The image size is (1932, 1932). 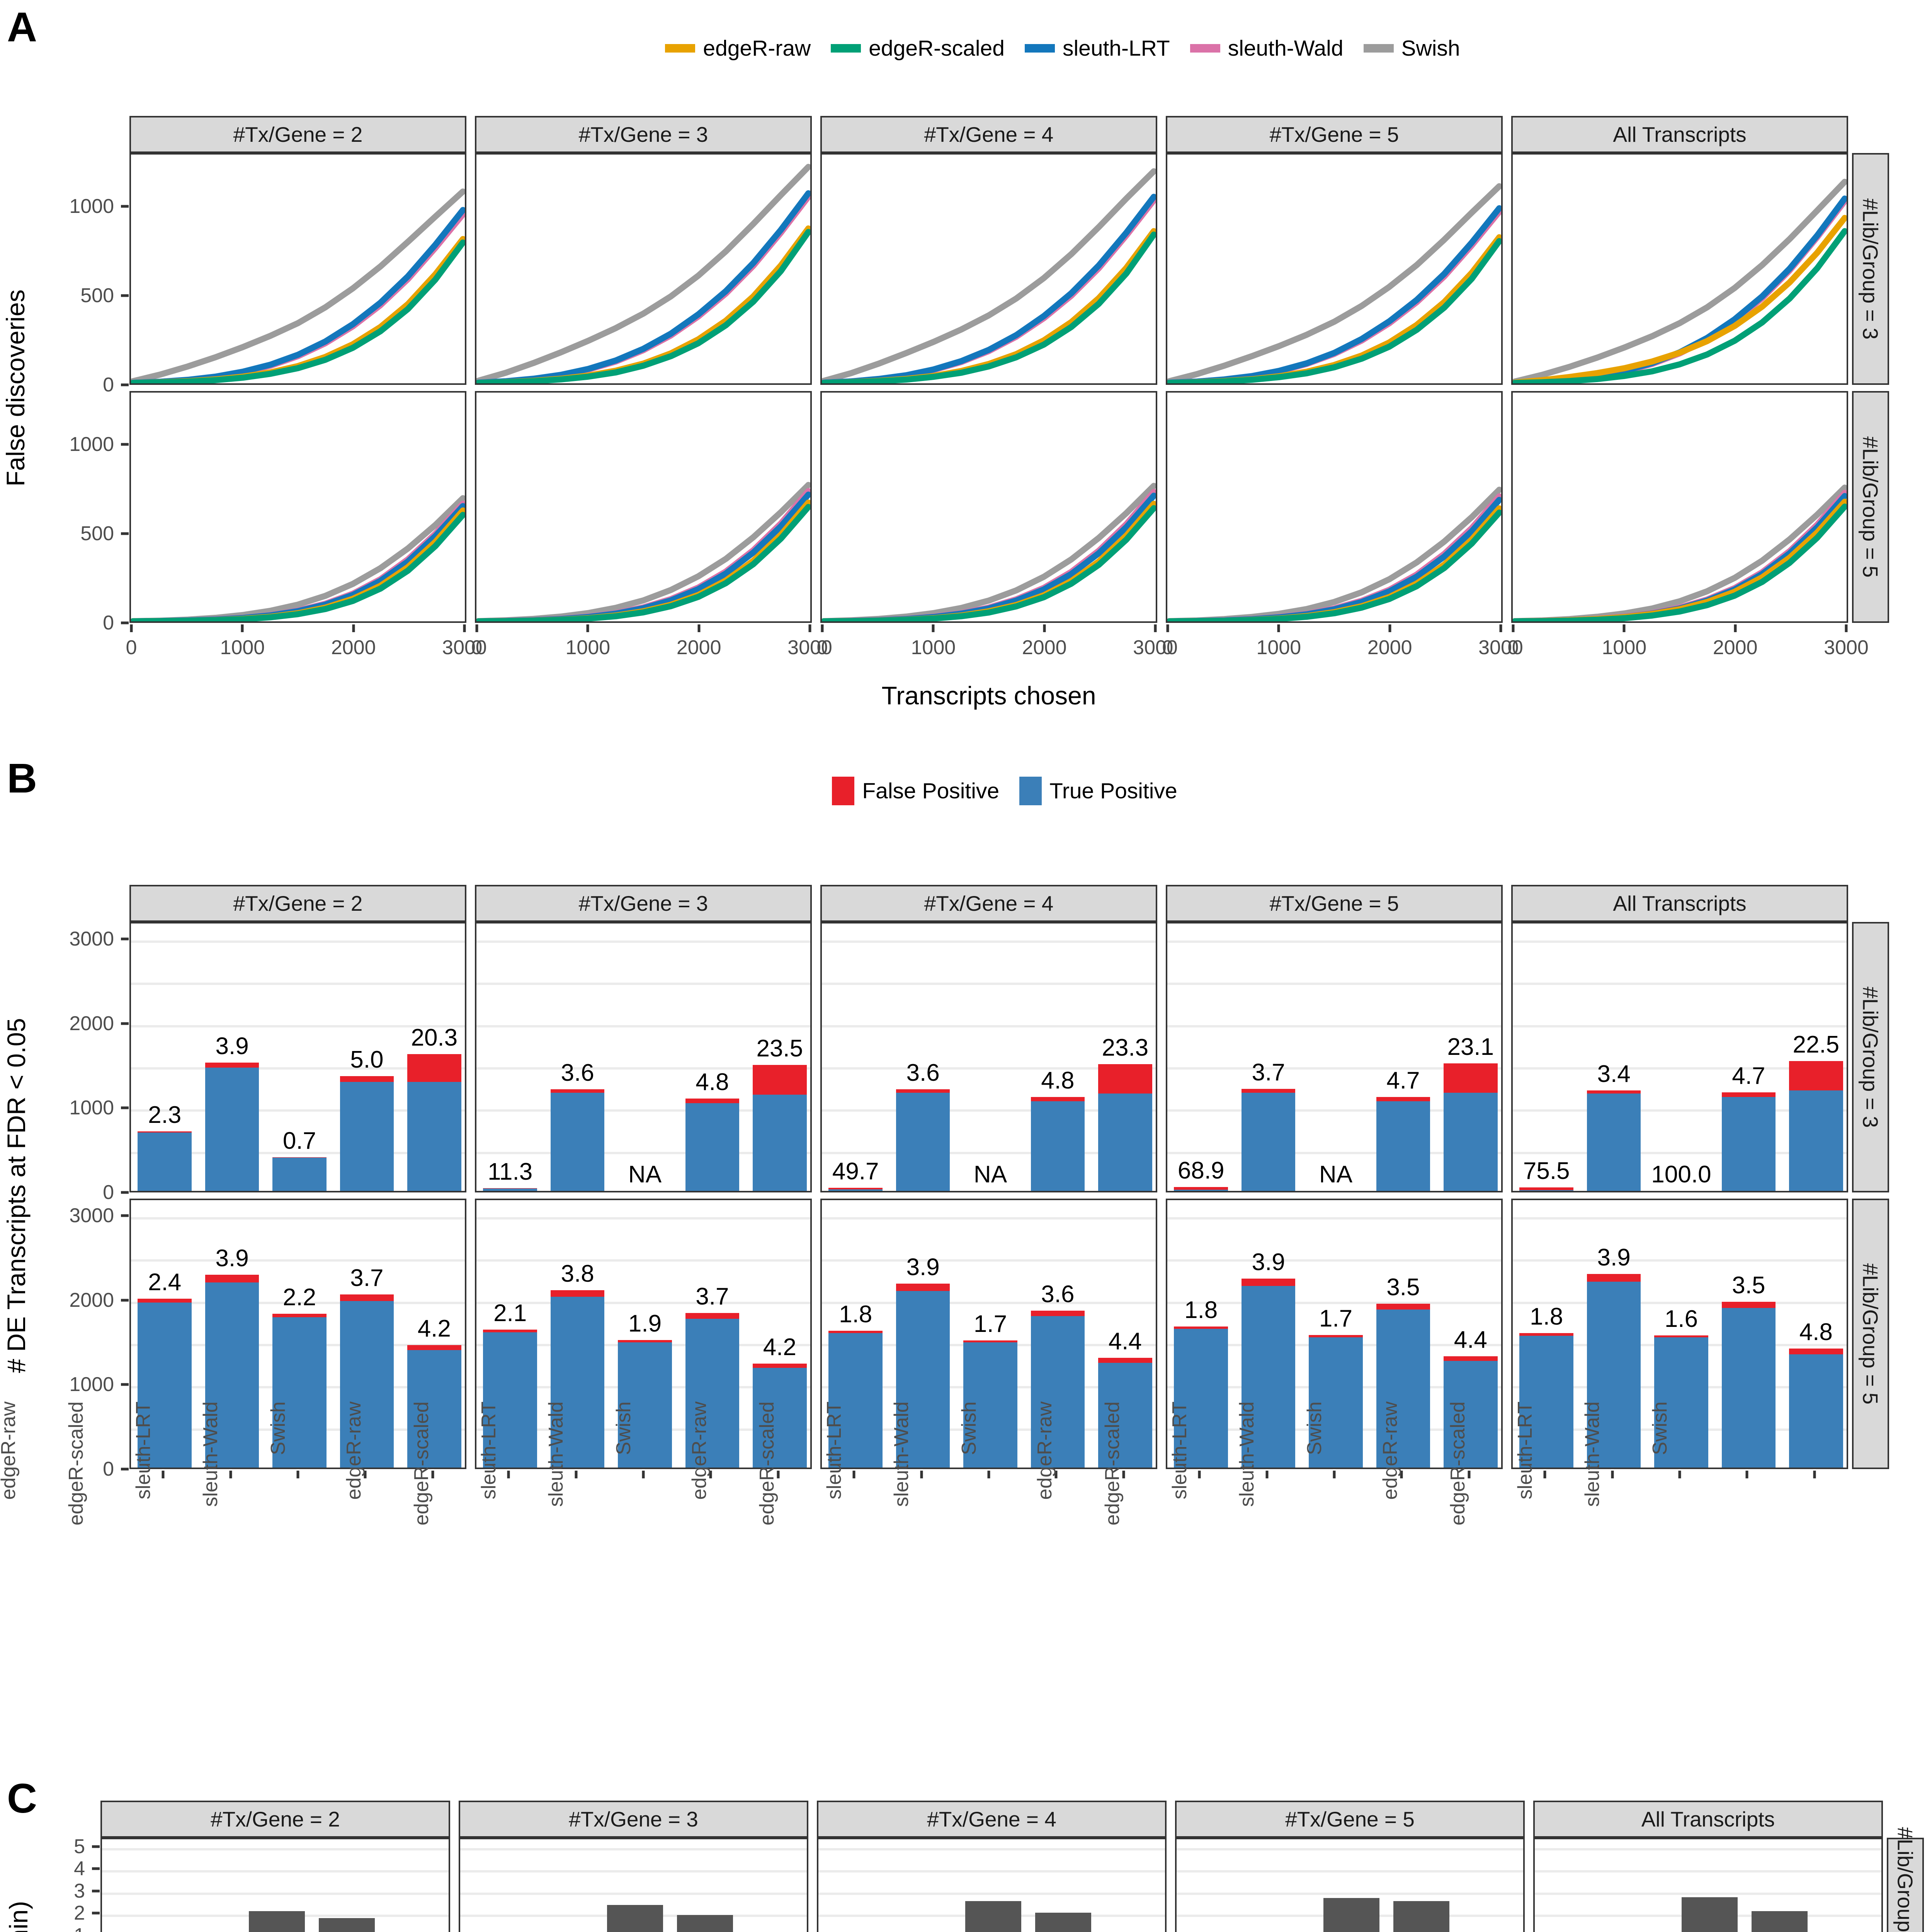 What do you see at coordinates (91, 1215) in the screenshot?
I see `panel-b-y-tick-label: 3000` at bounding box center [91, 1215].